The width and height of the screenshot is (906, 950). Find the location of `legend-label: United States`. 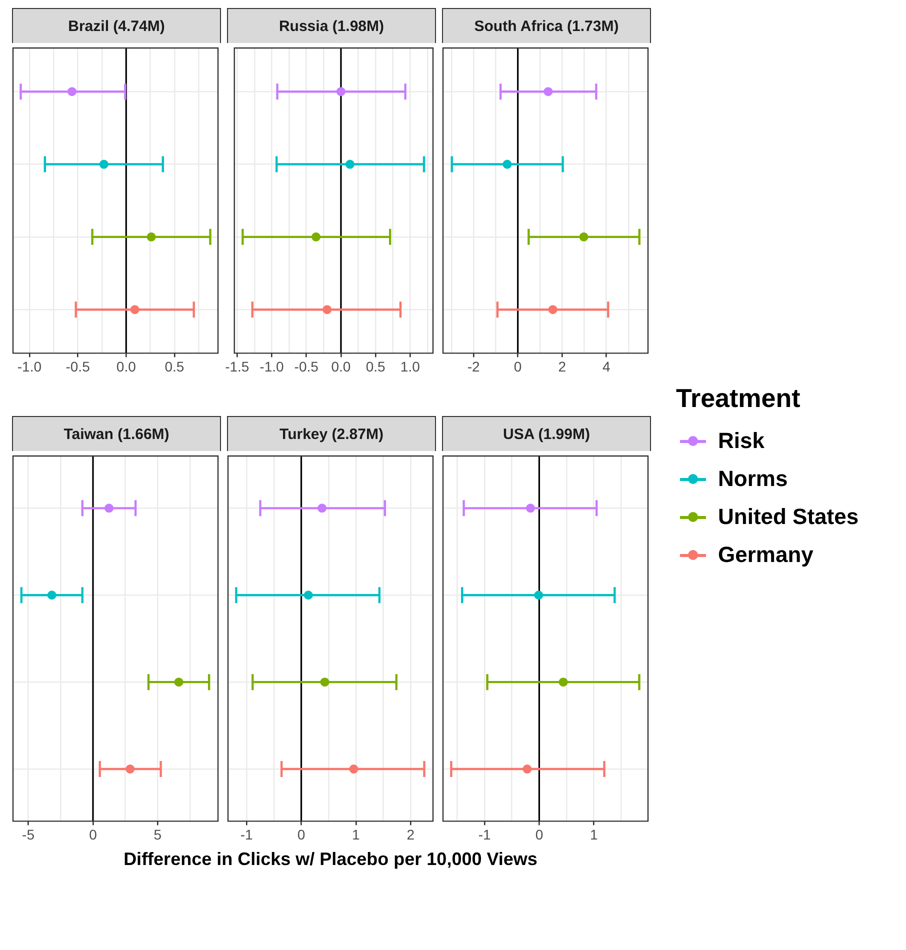

legend-label: United States is located at coordinates (788, 517).